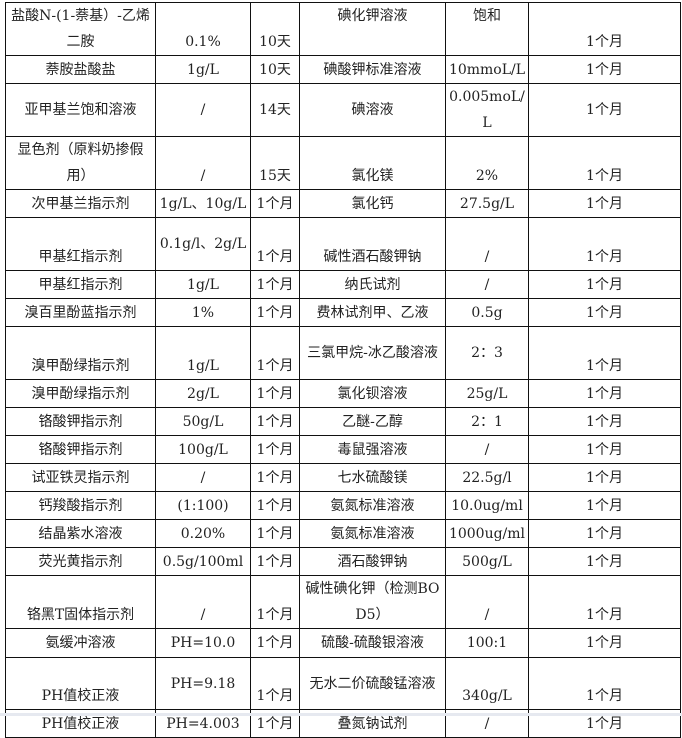 This screenshot has height=738, width=682. Describe the element at coordinates (80, 561) in the screenshot. I see `cell-reagent-name: 荧光黄指示剂` at that location.